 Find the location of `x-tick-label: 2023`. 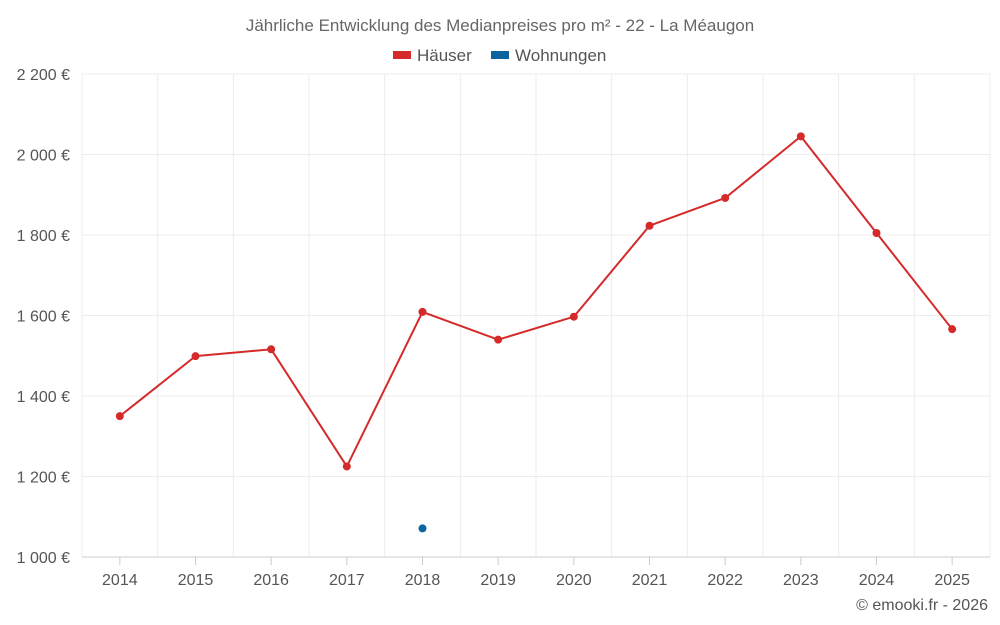

x-tick-label: 2023 is located at coordinates (801, 580).